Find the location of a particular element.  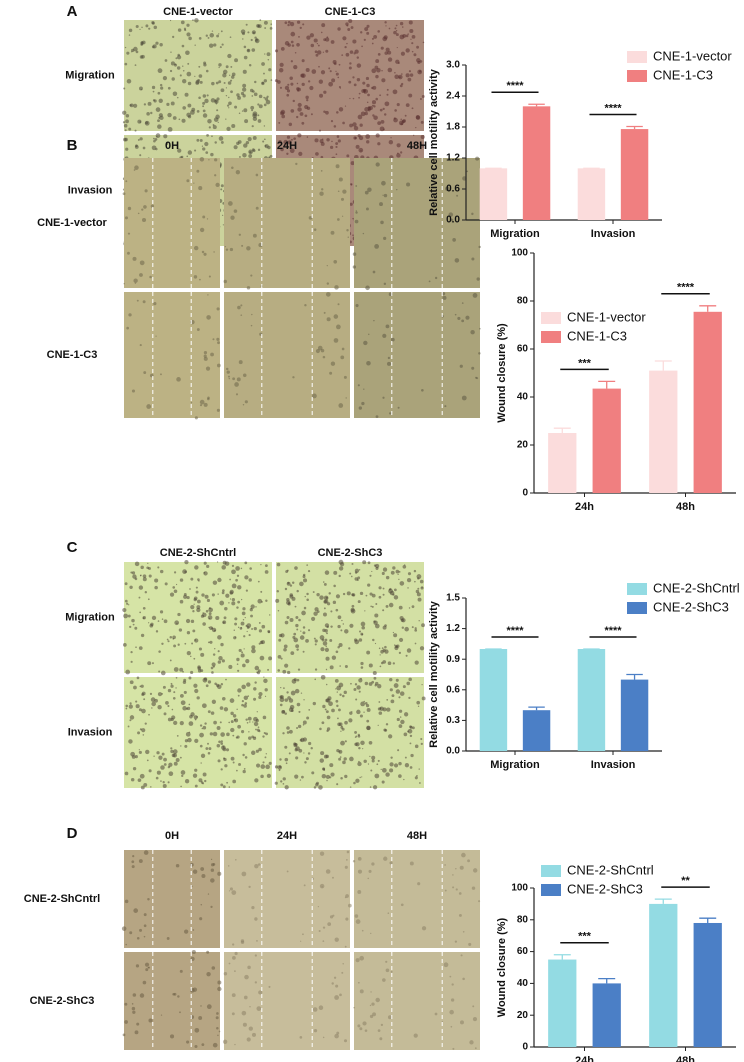

y-tick-label: 0 is located at coordinates (525, 1047).